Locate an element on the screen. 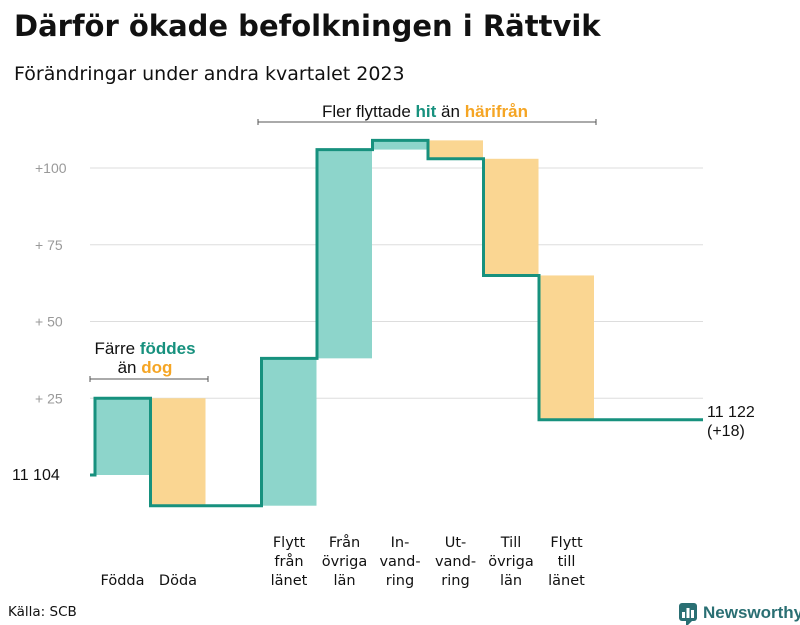 This screenshot has height=625, width=800. migration-annotation-text: Fler flyttade is located at coordinates (366, 111).